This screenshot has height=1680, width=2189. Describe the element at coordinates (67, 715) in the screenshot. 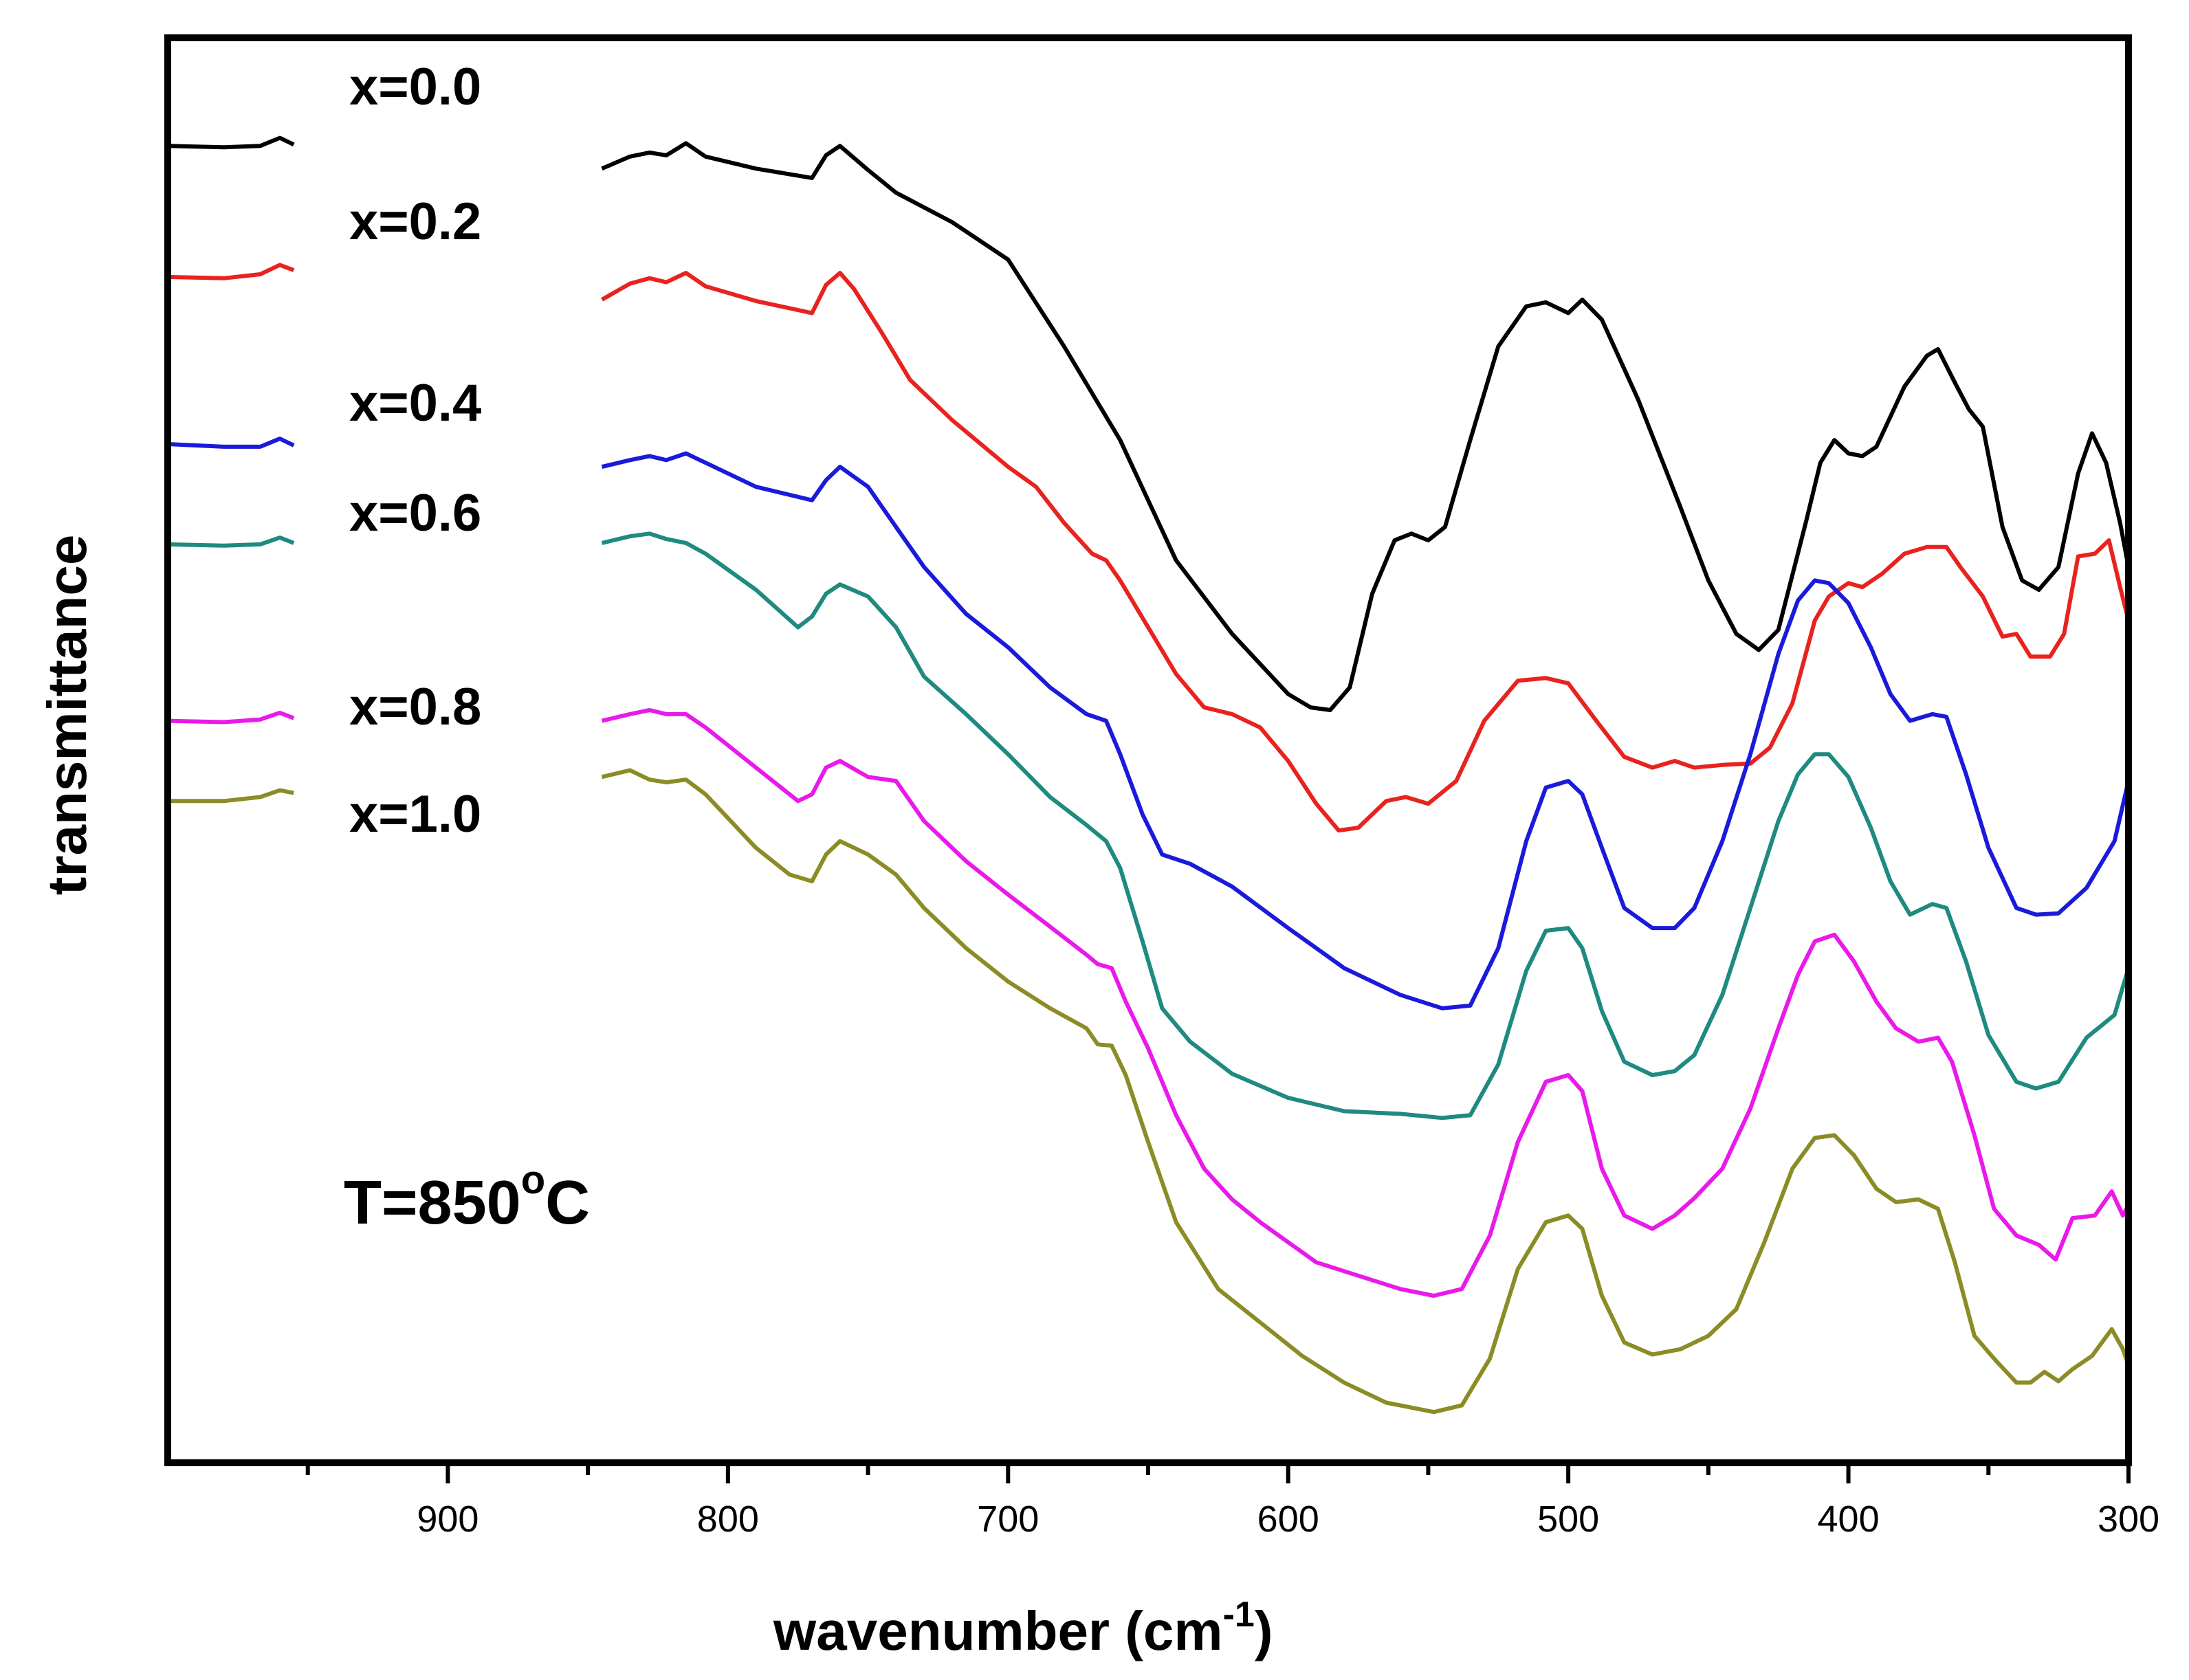

I see `y-axis-title: transmittance` at that location.